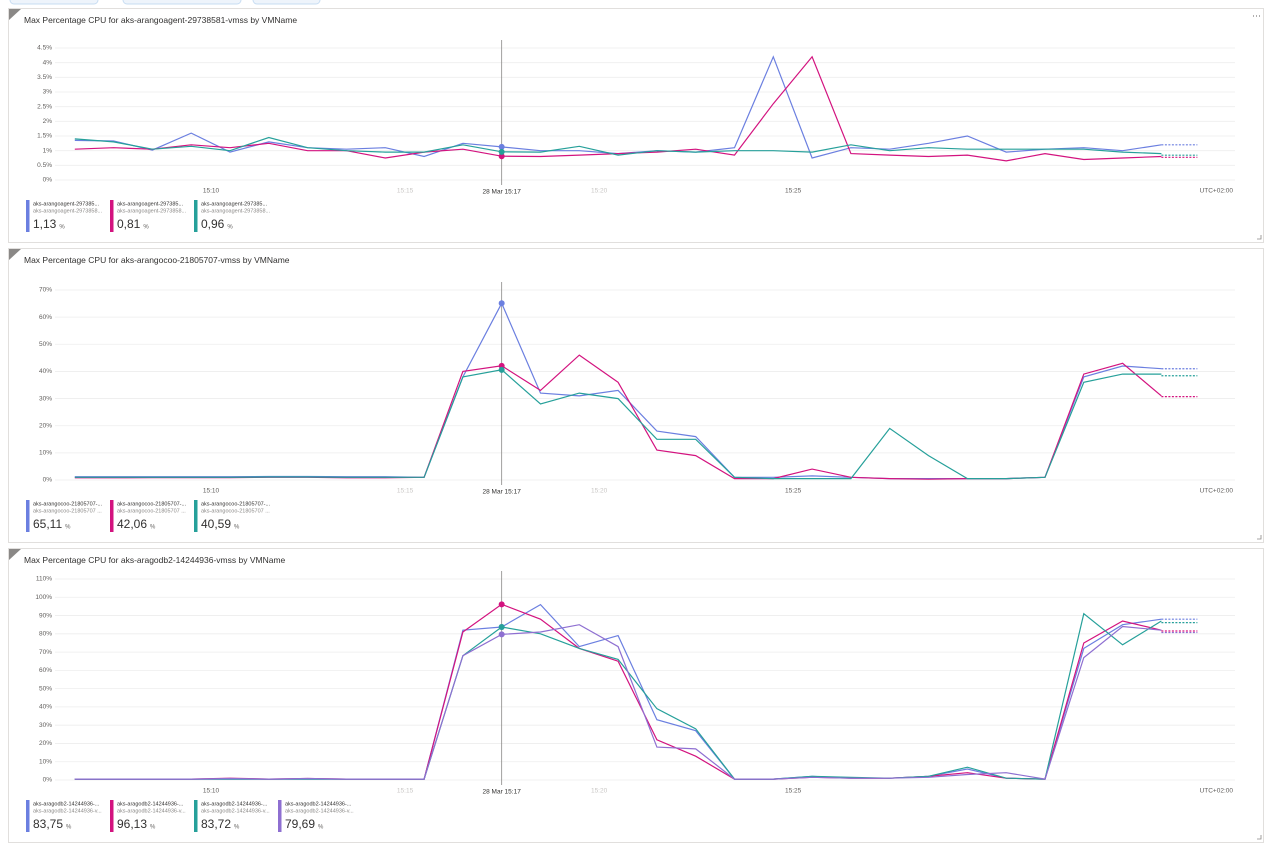 This screenshot has width=1272, height=843. Describe the element at coordinates (300, 824) in the screenshot. I see `legend-value: 79,69` at that location.